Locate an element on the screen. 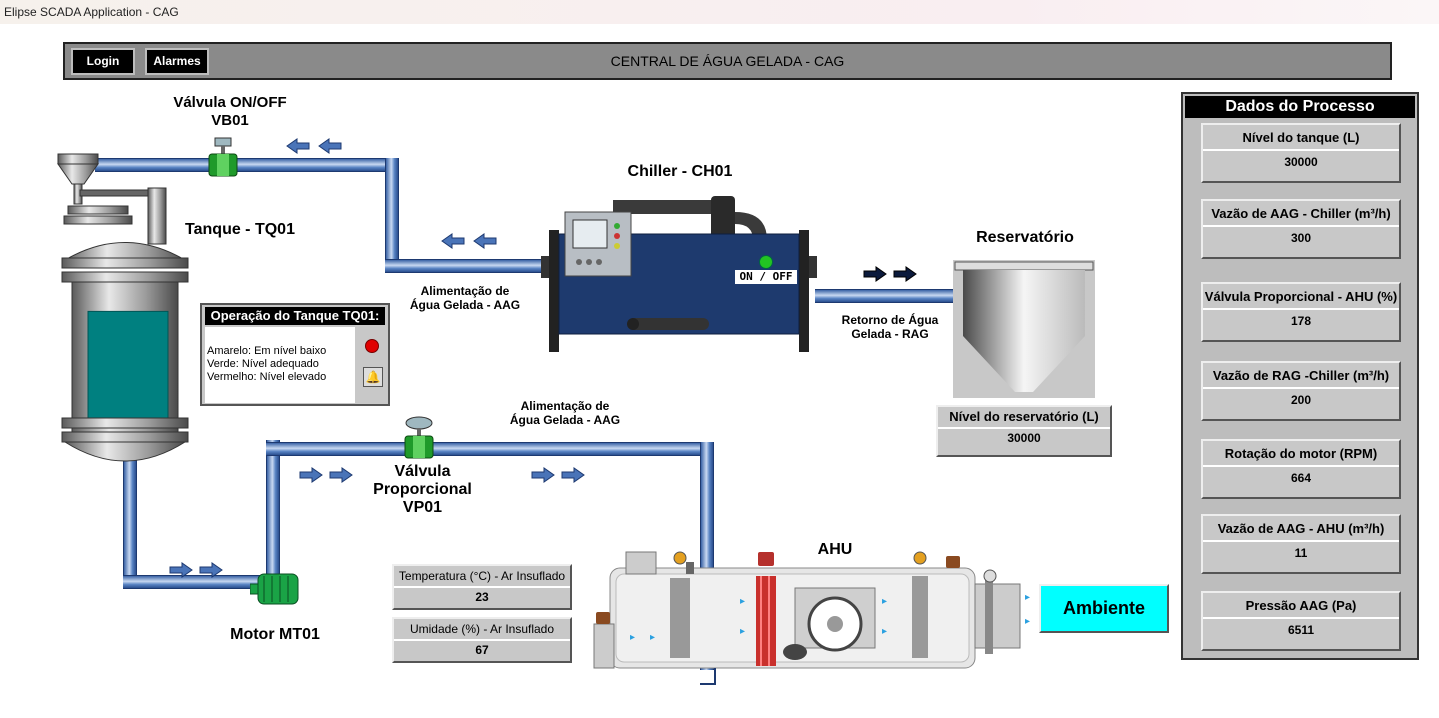  valve-vp01-line2: Proporcional is located at coordinates (422, 489).